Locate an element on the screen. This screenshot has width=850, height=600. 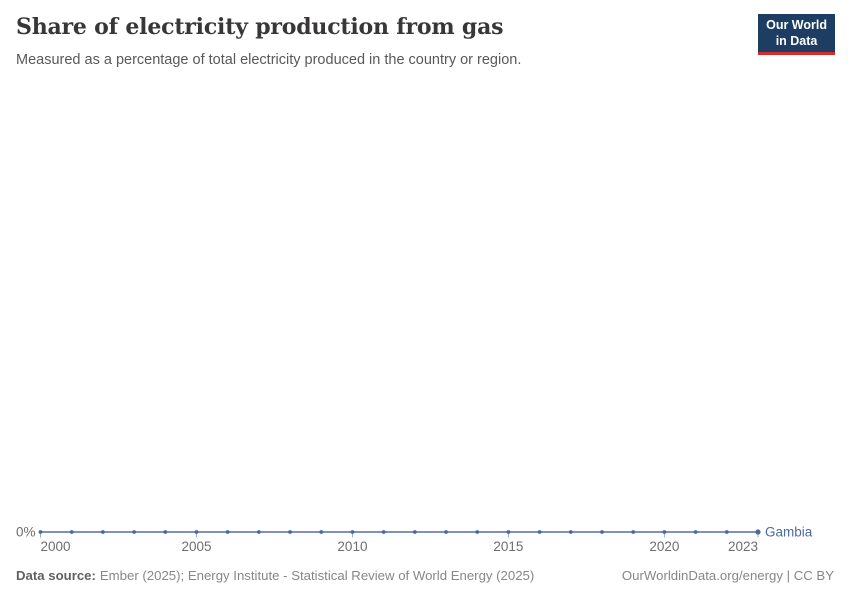
x-tick-label: 2000 is located at coordinates (56, 546).